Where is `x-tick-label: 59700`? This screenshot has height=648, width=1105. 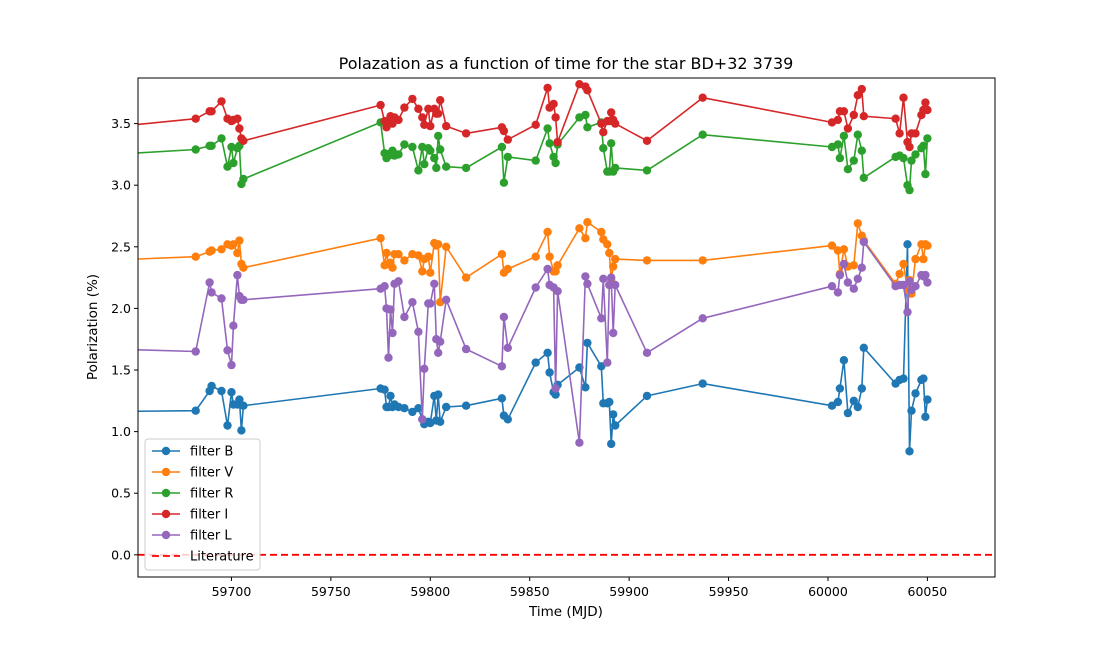
x-tick-label: 59700 is located at coordinates (232, 591).